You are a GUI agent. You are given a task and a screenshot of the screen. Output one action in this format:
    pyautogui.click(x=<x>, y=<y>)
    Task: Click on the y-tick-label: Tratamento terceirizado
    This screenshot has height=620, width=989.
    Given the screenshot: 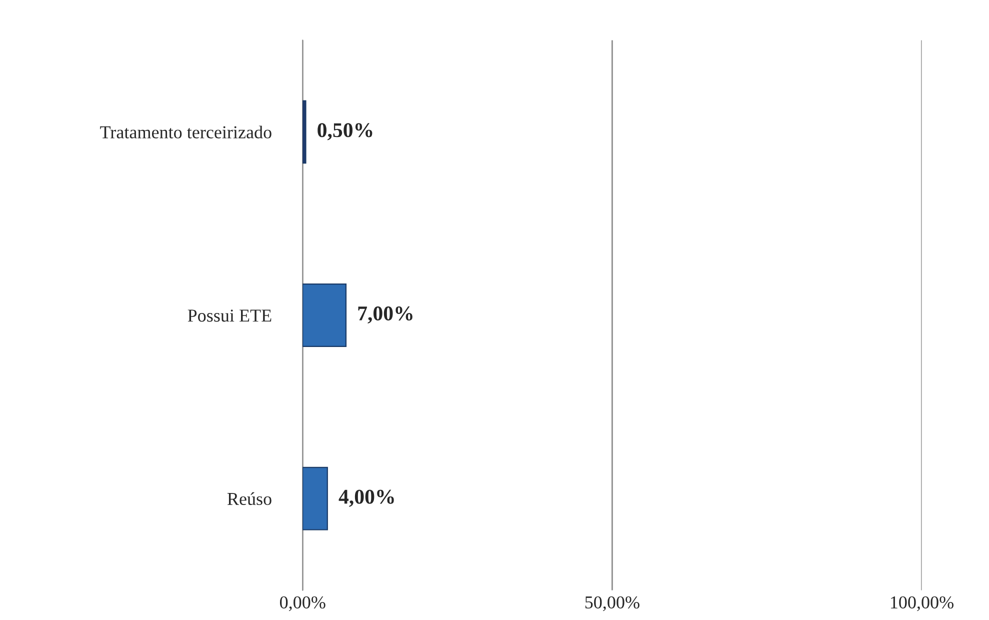 What is the action you would take?
    pyautogui.click(x=186, y=132)
    